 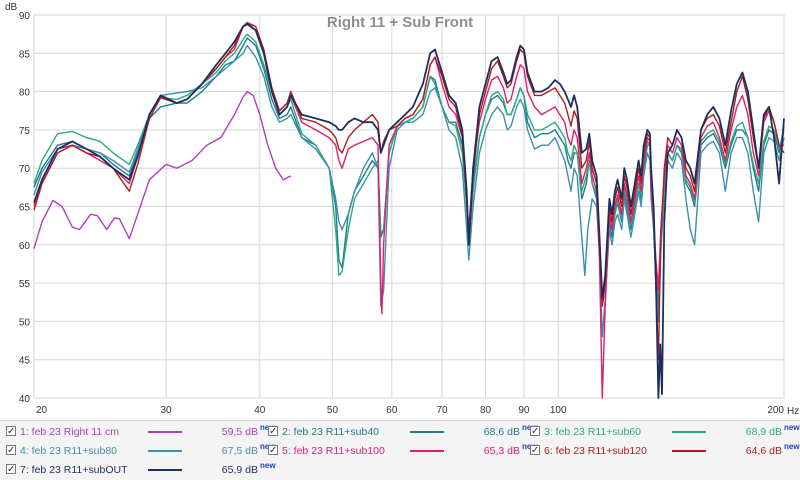 I want to click on x-tick-label: 100, so click(x=558, y=410).